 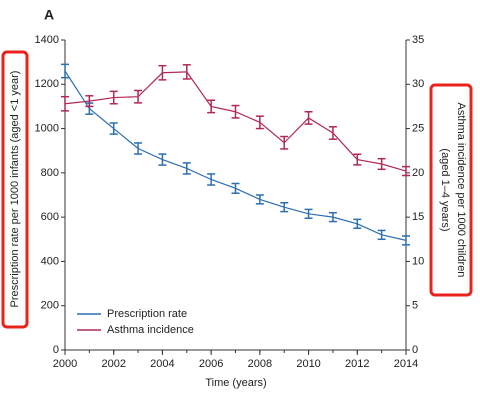 What do you see at coordinates (47, 84) in the screenshot?
I see `y-tick-label: 1200` at bounding box center [47, 84].